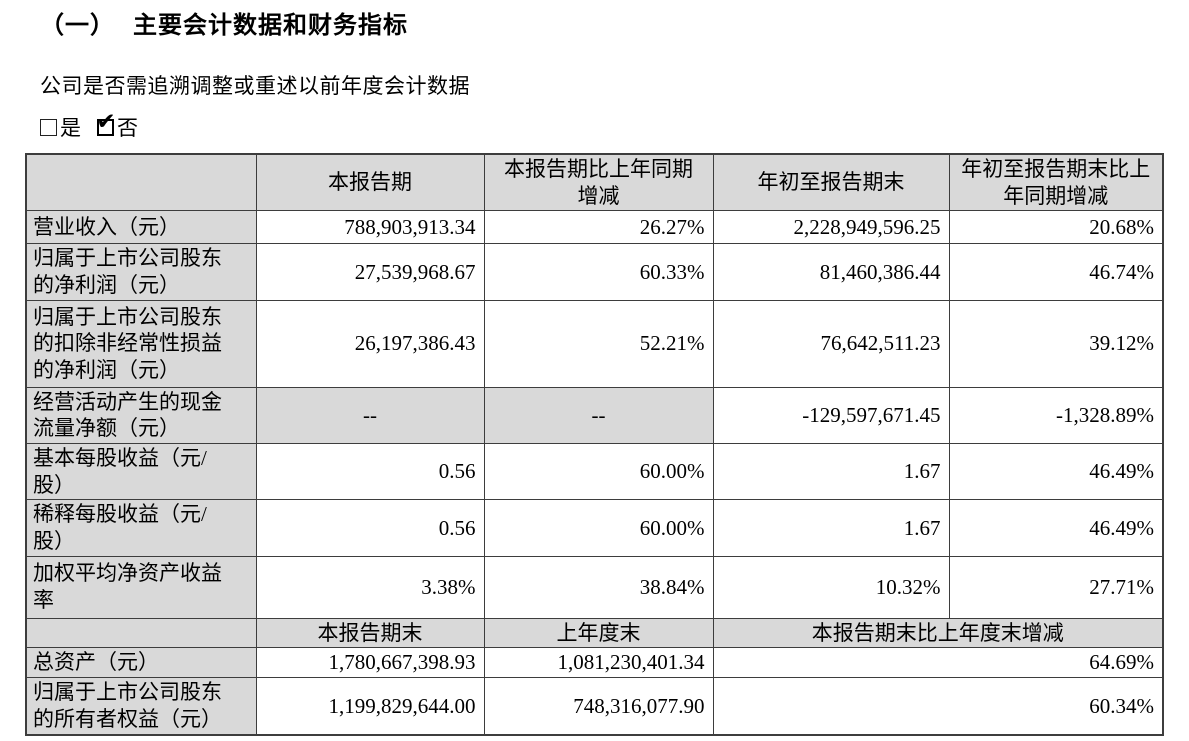  I want to click on row-label: 归属于上市公司股东 的扣除非经常性损益 的净利润（元）, so click(141, 343).